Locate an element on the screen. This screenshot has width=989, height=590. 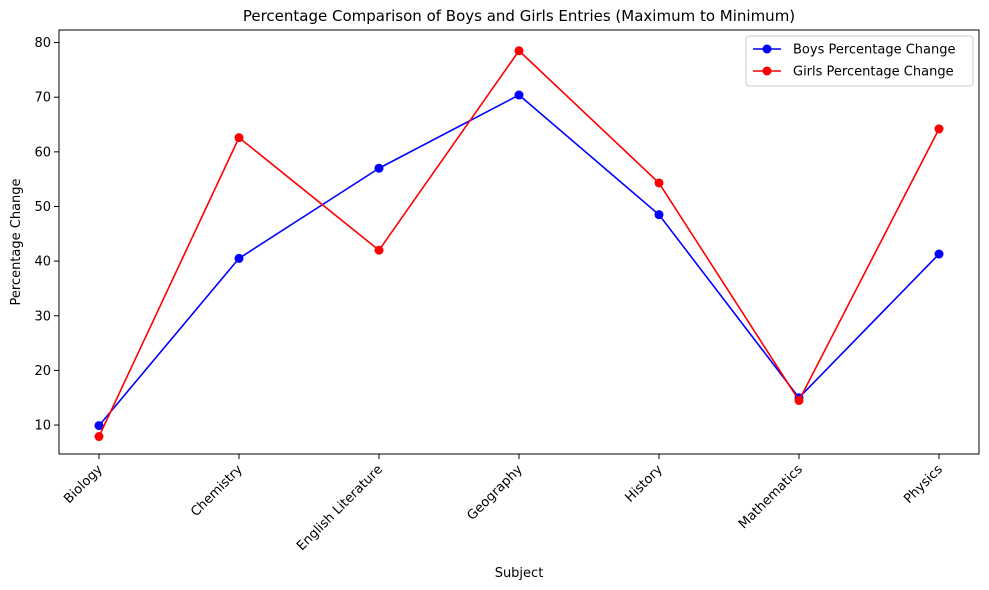
y-axis: 10 20 30 40 50 60 70 80 is located at coordinates (46, 235).